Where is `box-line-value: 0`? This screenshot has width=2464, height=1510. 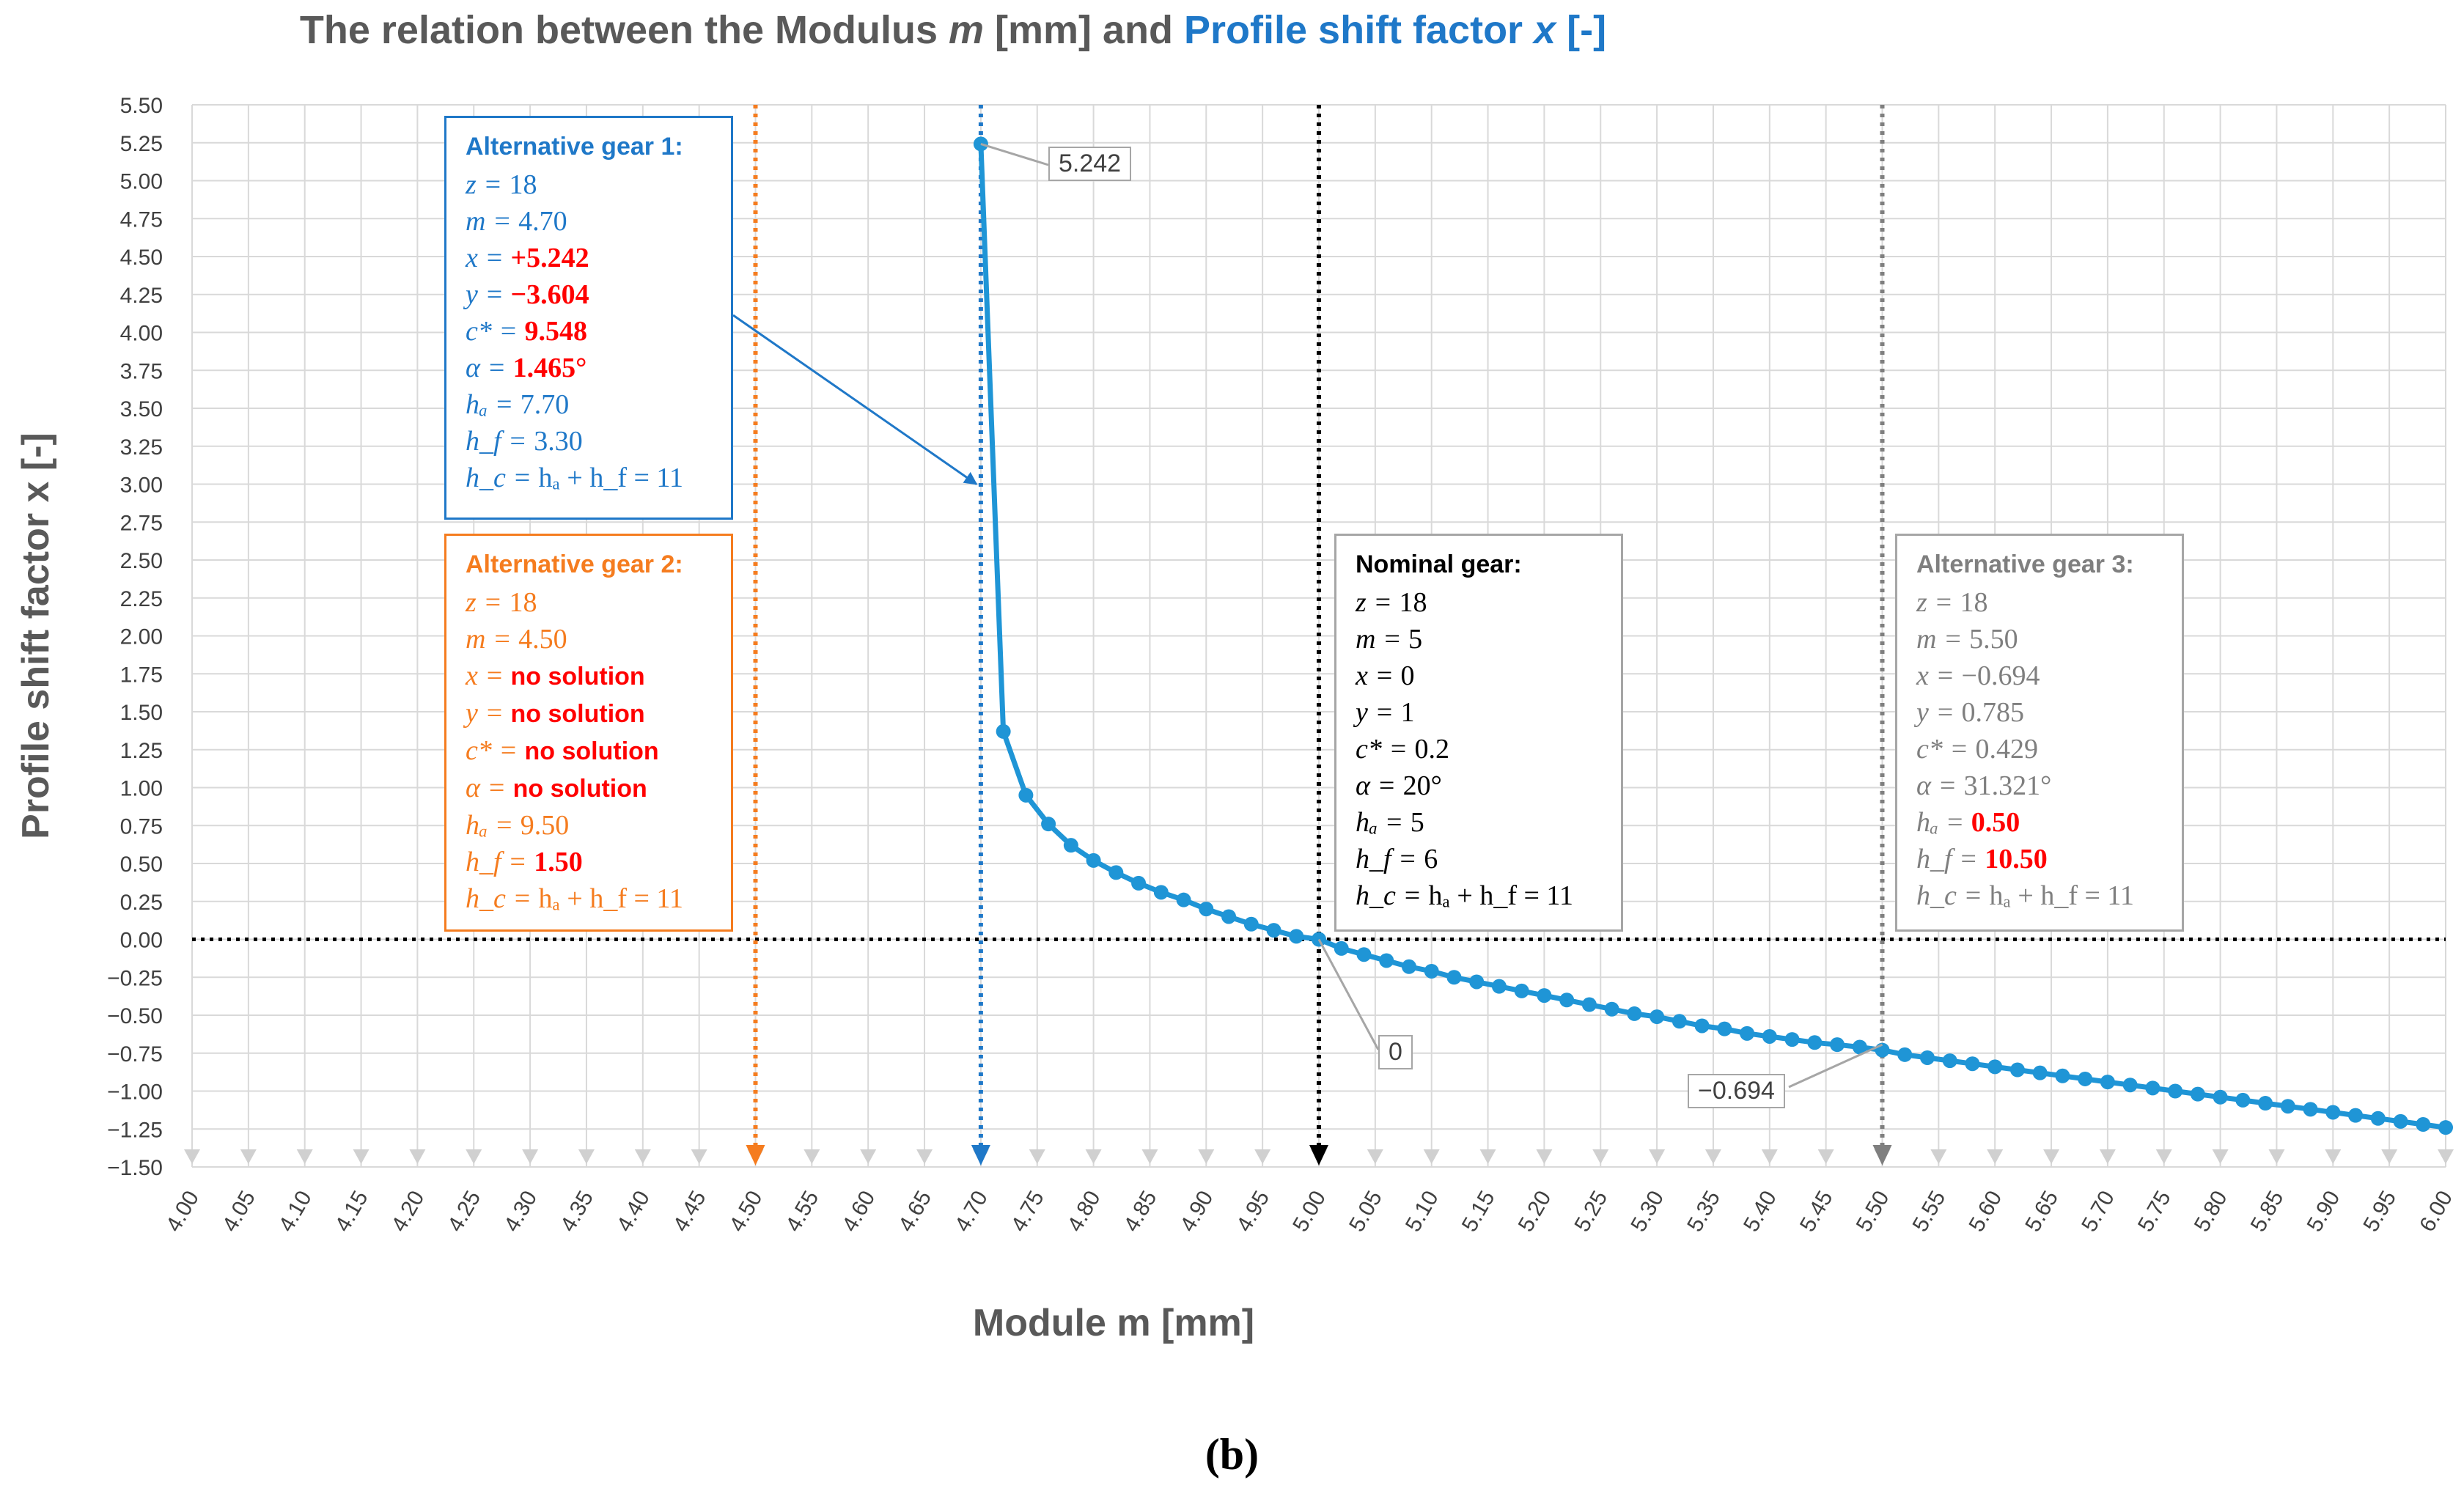 box-line-value: 0 is located at coordinates (1407, 675).